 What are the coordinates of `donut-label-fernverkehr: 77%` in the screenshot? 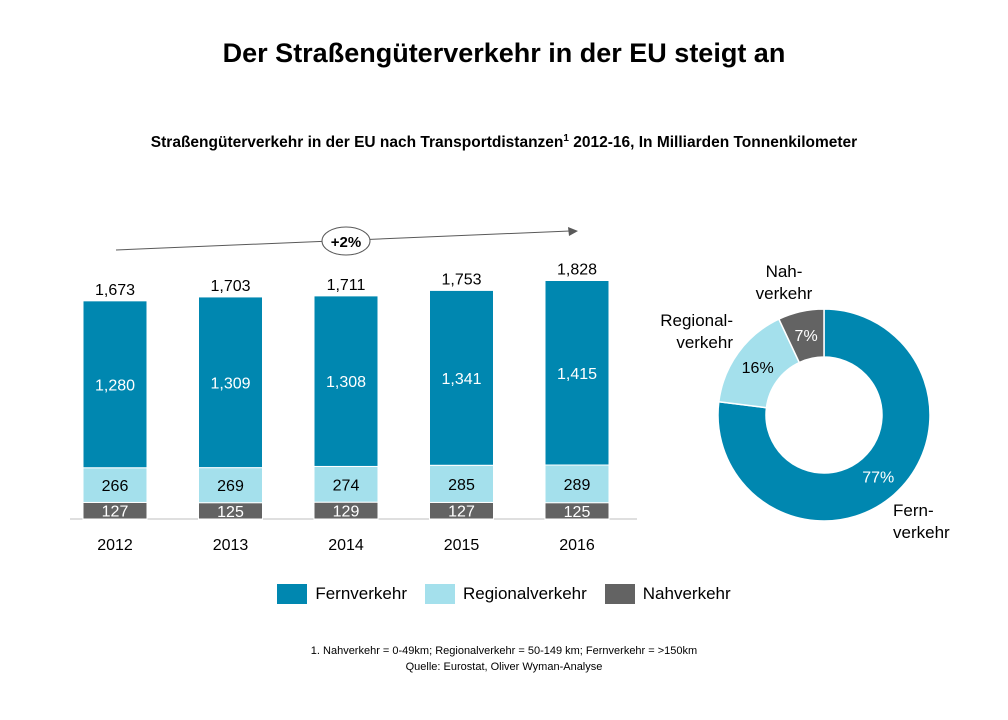 It's located at (878, 478).